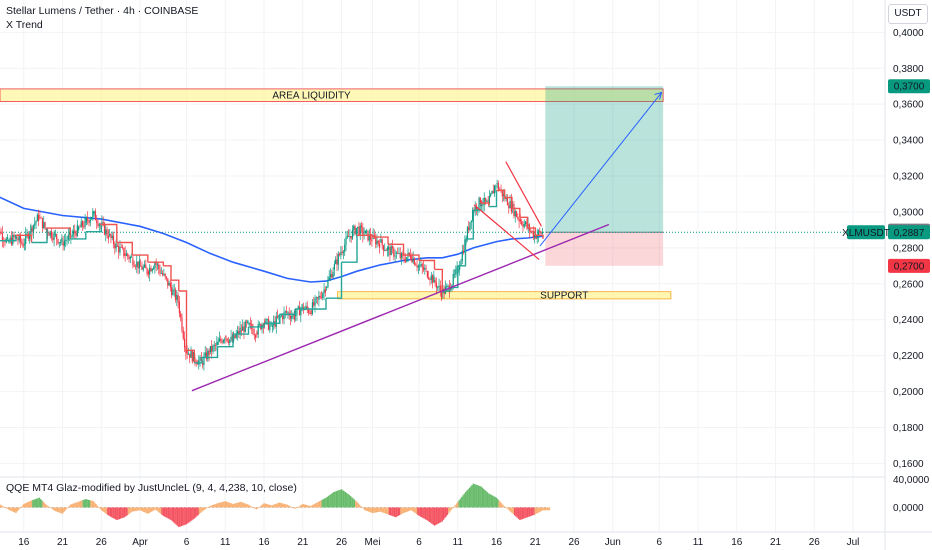 This screenshot has height=550, width=932. What do you see at coordinates (908, 248) in the screenshot?
I see `y-tick-label: 0,2800` at bounding box center [908, 248].